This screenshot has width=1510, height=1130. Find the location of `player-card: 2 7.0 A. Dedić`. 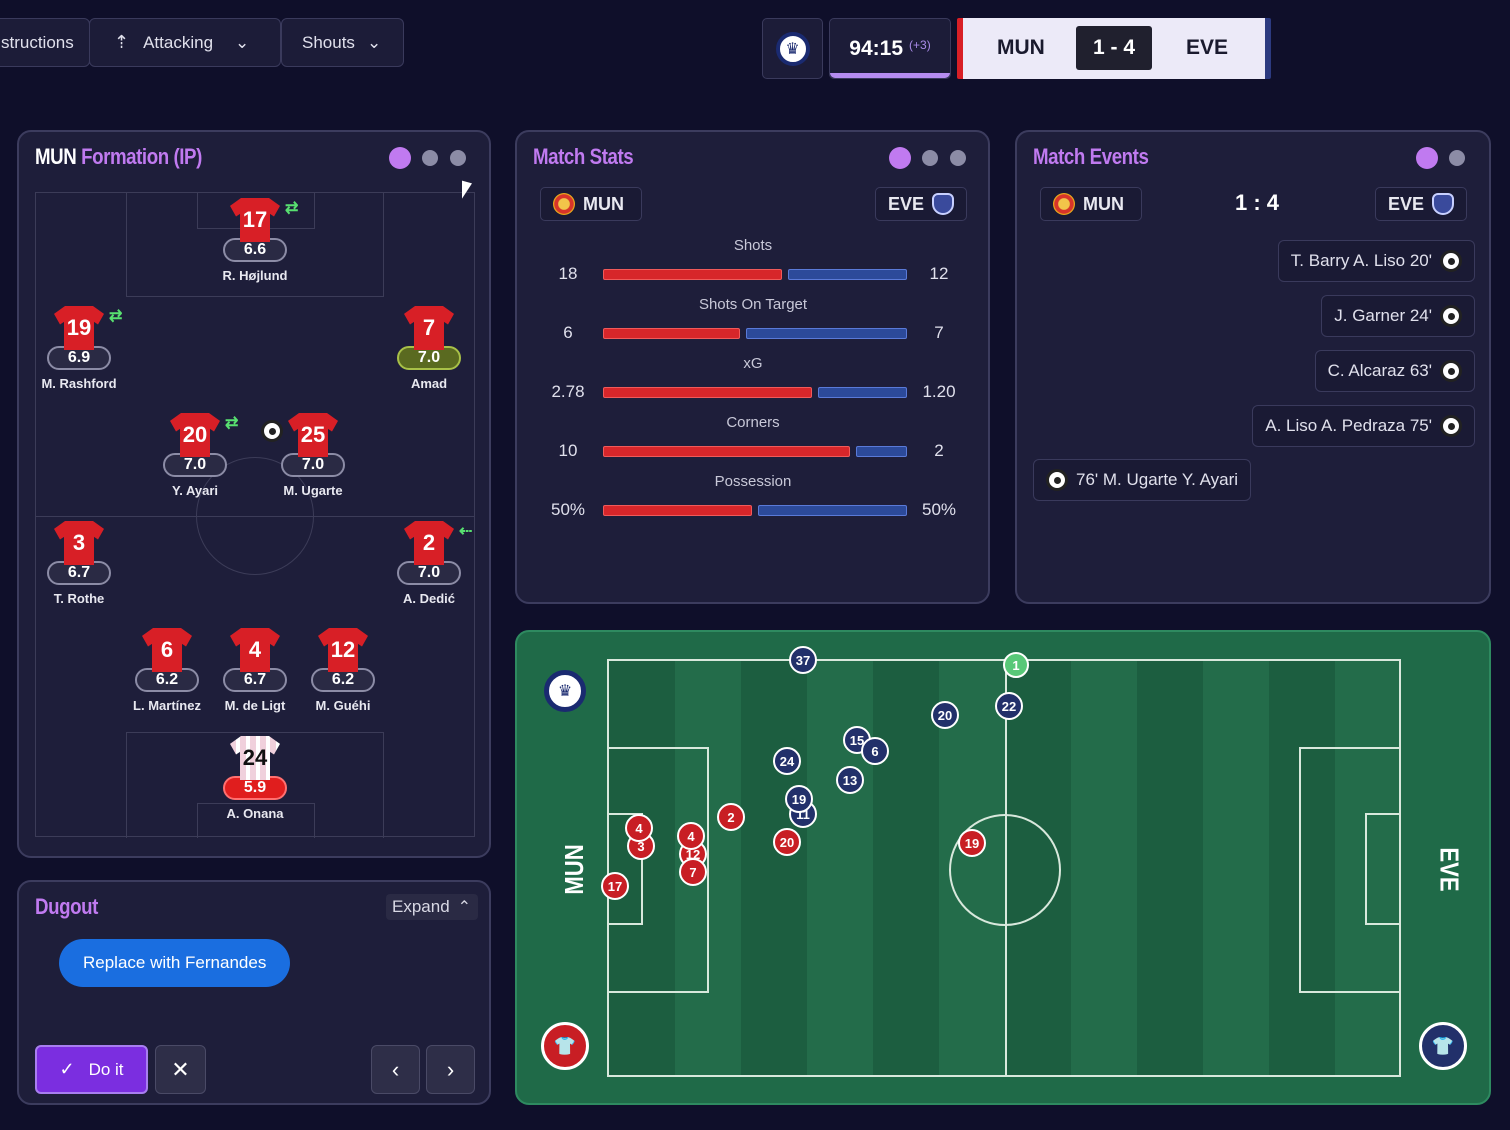

player-card: 2 7.0 A. Dedić is located at coordinates (429, 563).